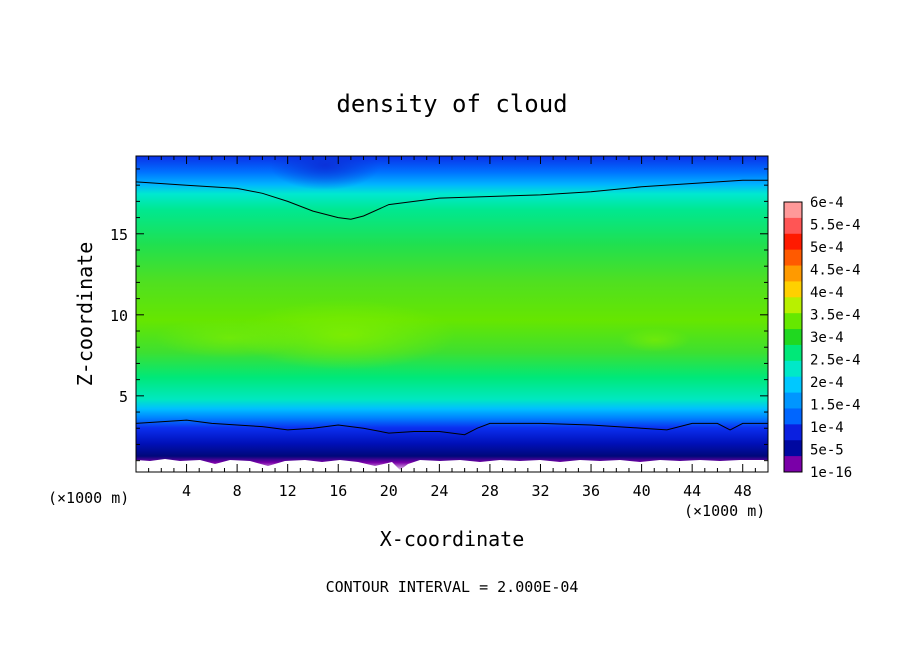  Describe the element at coordinates (338, 491) in the screenshot. I see `x-tick-label: 16` at that location.